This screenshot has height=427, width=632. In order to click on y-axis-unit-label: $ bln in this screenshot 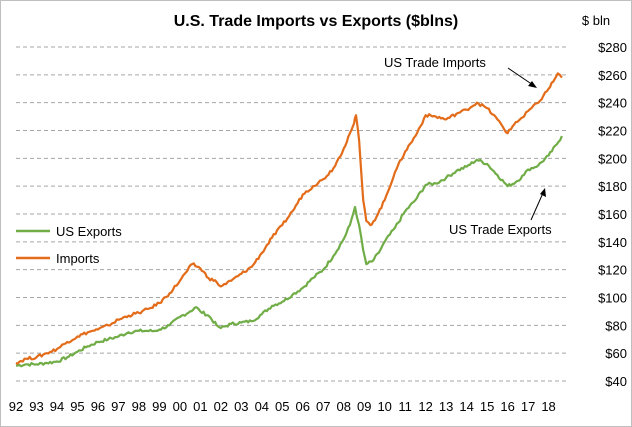, I will do `click(596, 20)`.